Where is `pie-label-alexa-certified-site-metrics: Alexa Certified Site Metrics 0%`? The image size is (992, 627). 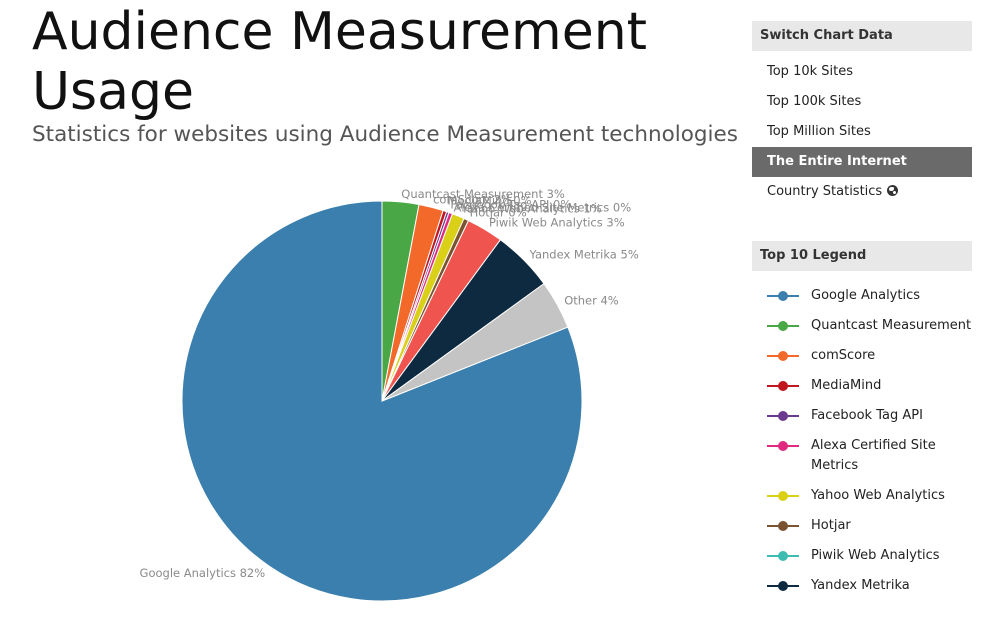 pie-label-alexa-certified-site-metrics: Alexa Certified Site Metrics 0% is located at coordinates (543, 208).